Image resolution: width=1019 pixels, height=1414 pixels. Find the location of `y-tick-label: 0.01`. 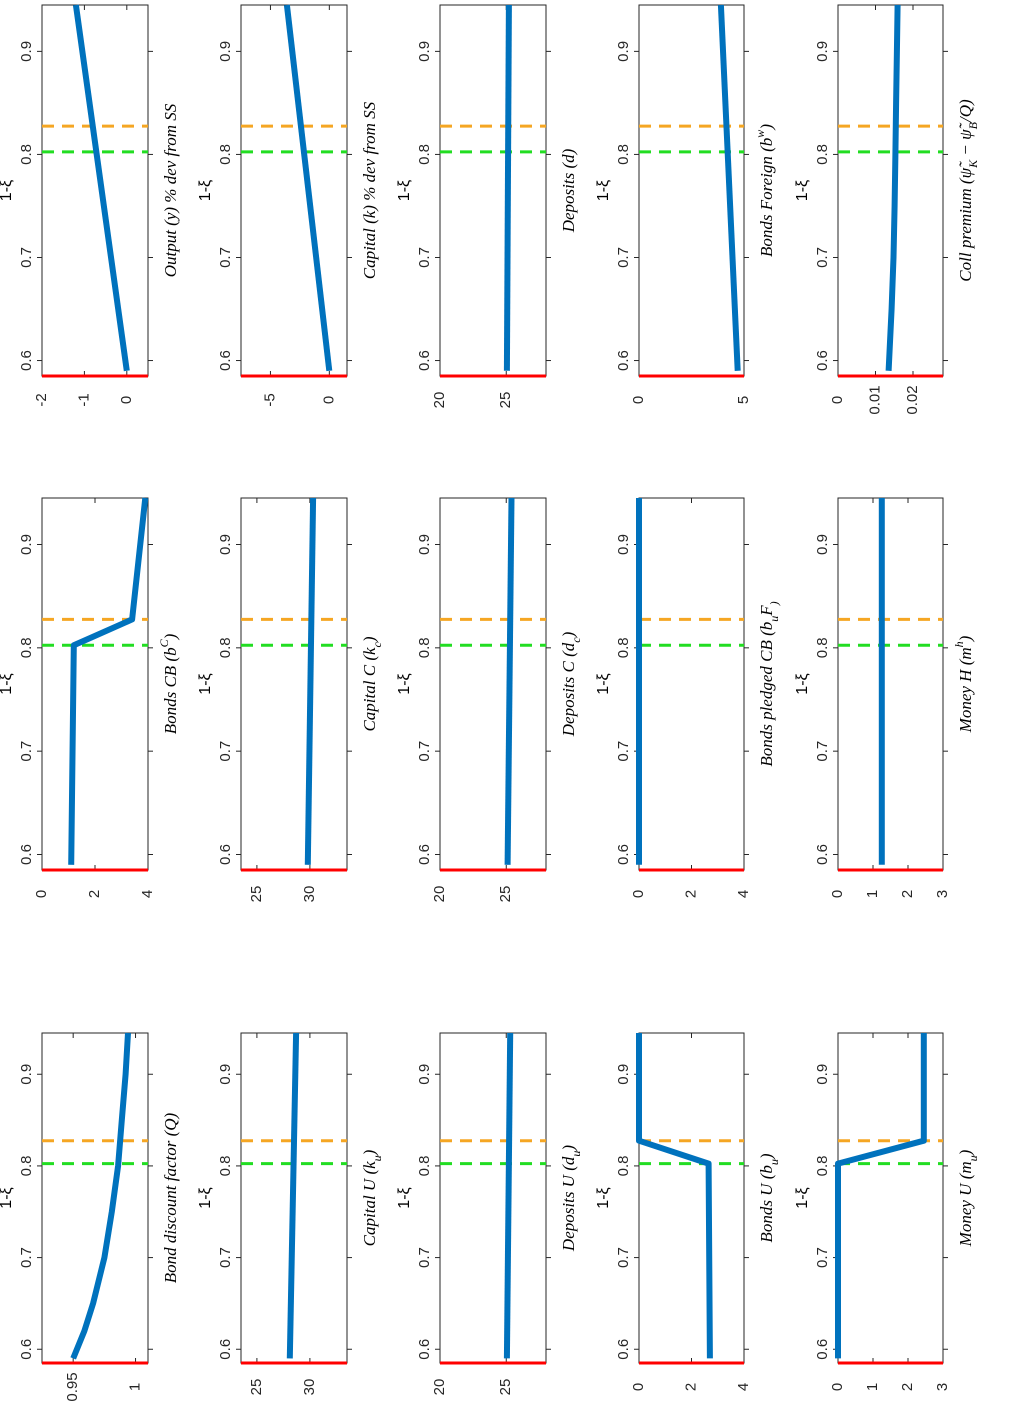

y-tick-label: 0.01 is located at coordinates (874, 399).